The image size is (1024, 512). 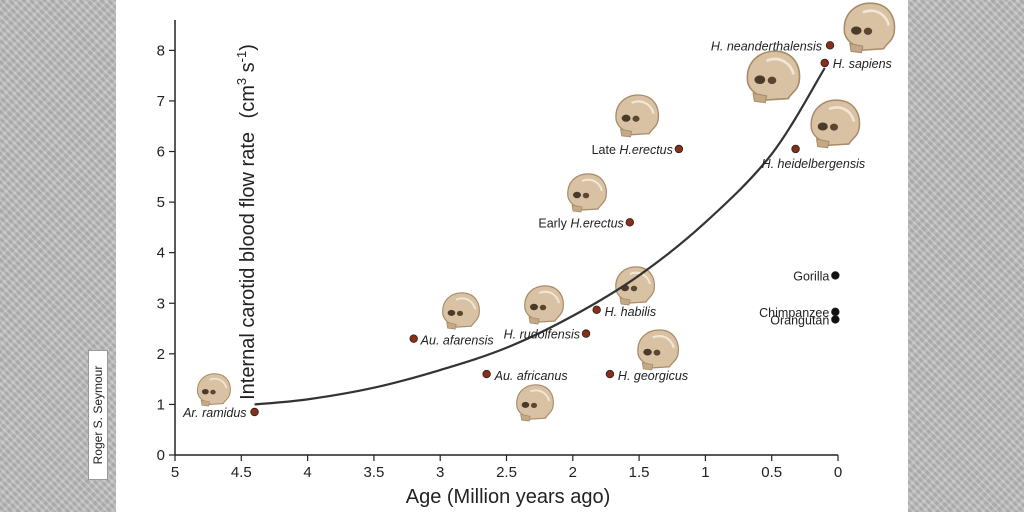 What do you see at coordinates (457, 341) in the screenshot?
I see `label-name-au-afarensis: Au. afarensis` at bounding box center [457, 341].